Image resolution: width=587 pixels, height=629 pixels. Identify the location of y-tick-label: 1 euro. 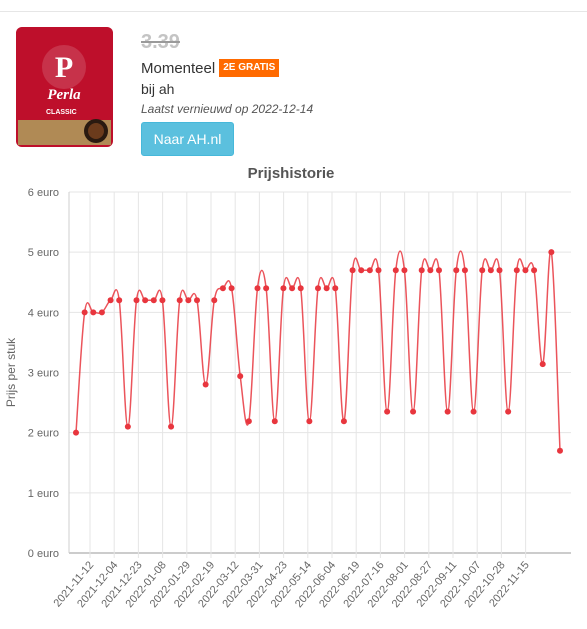
(43, 494).